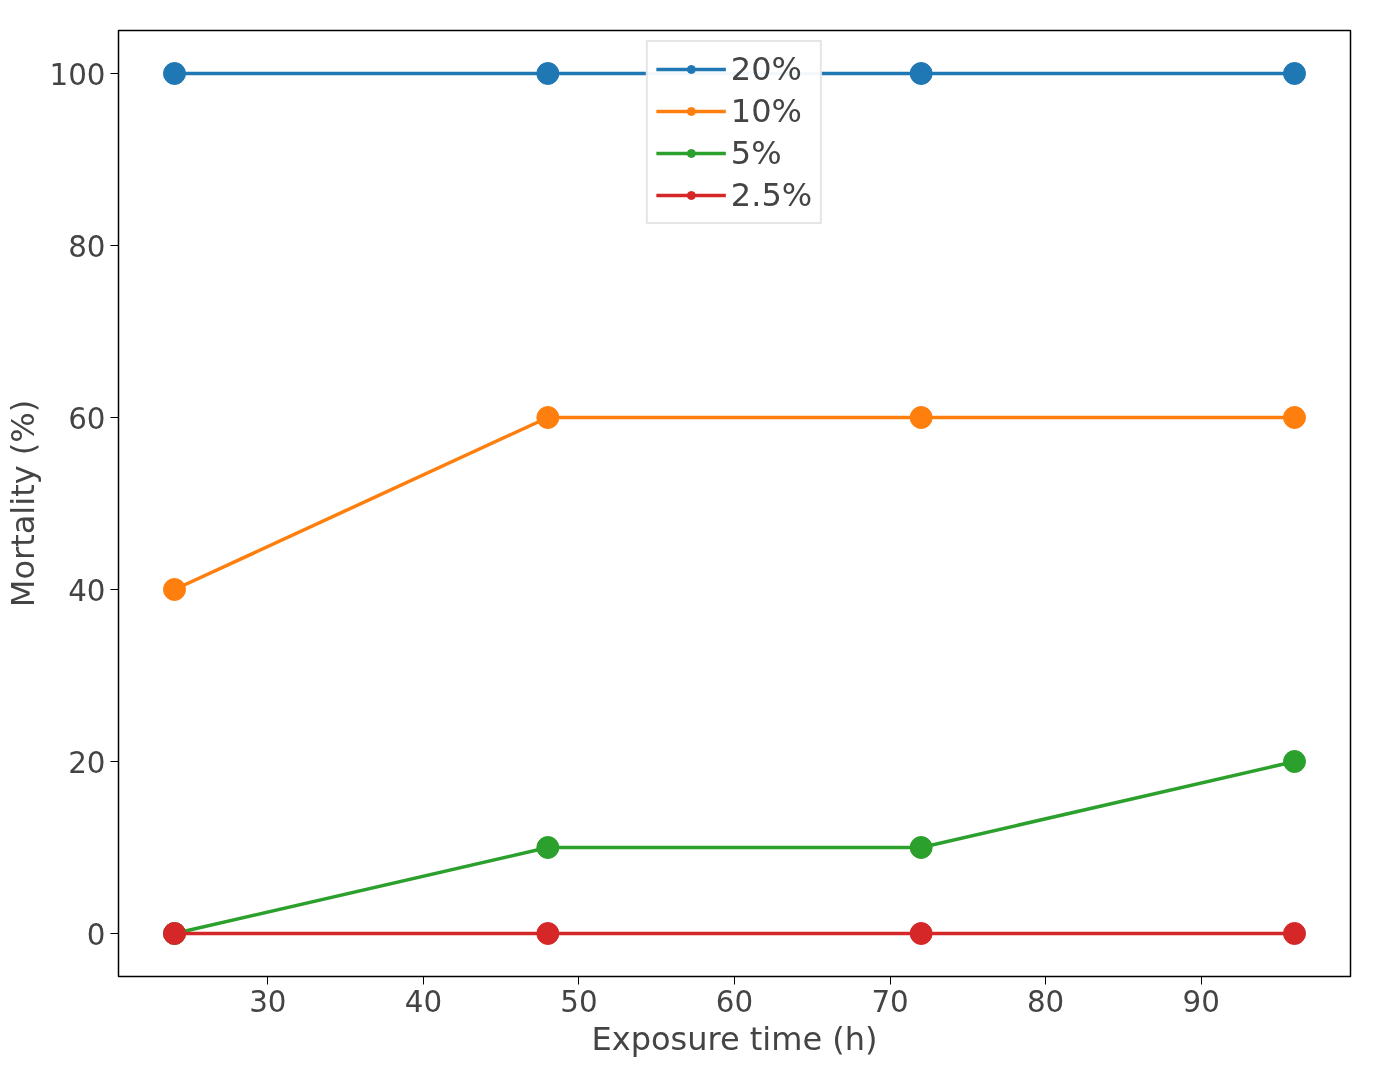 The image size is (1388, 1068). I want to click on legend-label: 20%, so click(766, 69).